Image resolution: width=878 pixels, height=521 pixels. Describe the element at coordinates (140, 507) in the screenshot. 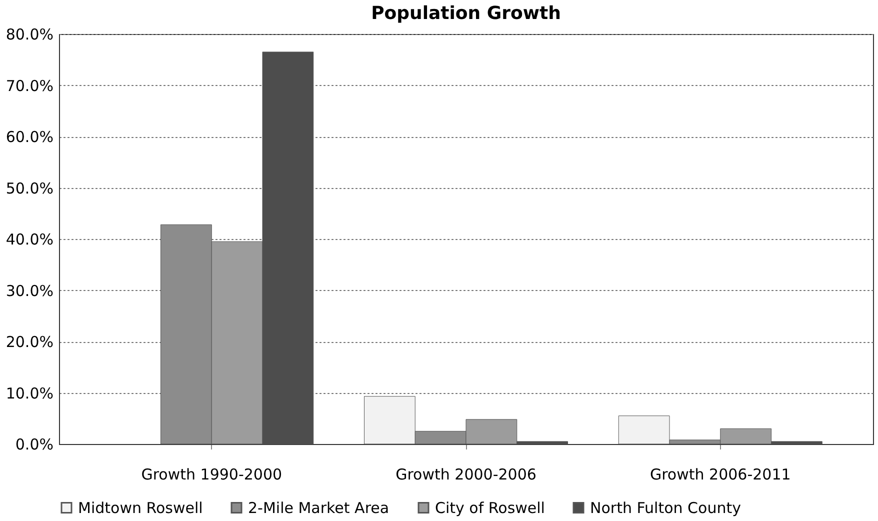

I see `legend-label: Midtown Roswell` at that location.